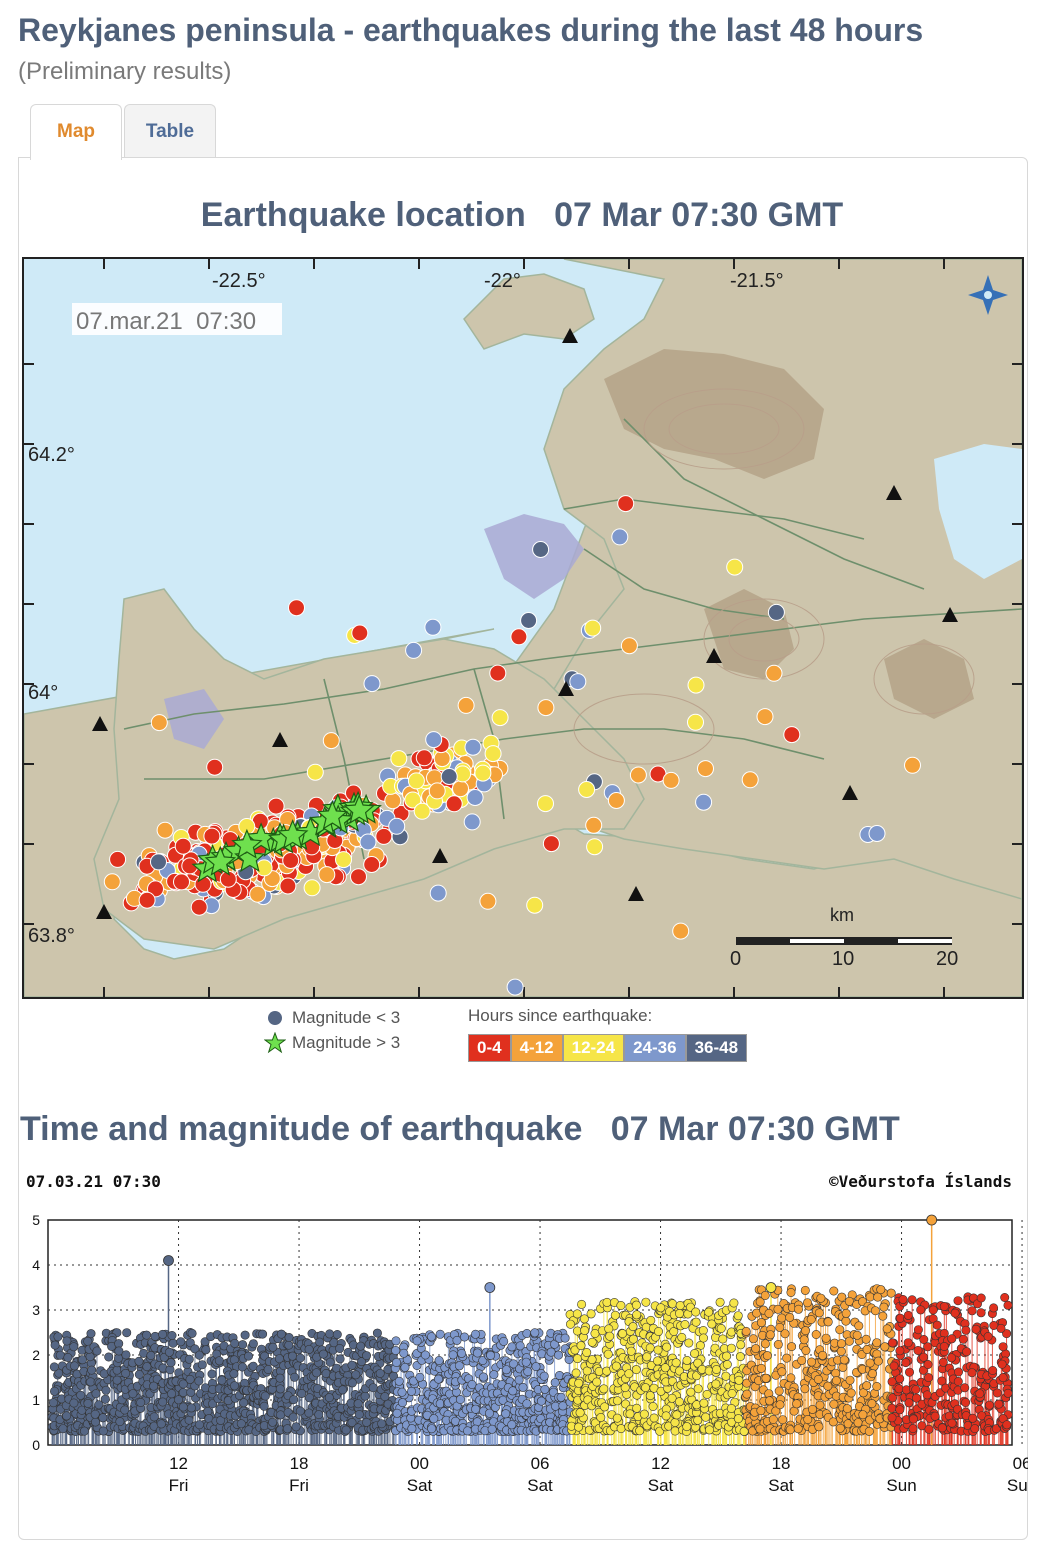 The width and height of the screenshot is (1044, 1554). I want to click on tab-table: Table, so click(170, 131).